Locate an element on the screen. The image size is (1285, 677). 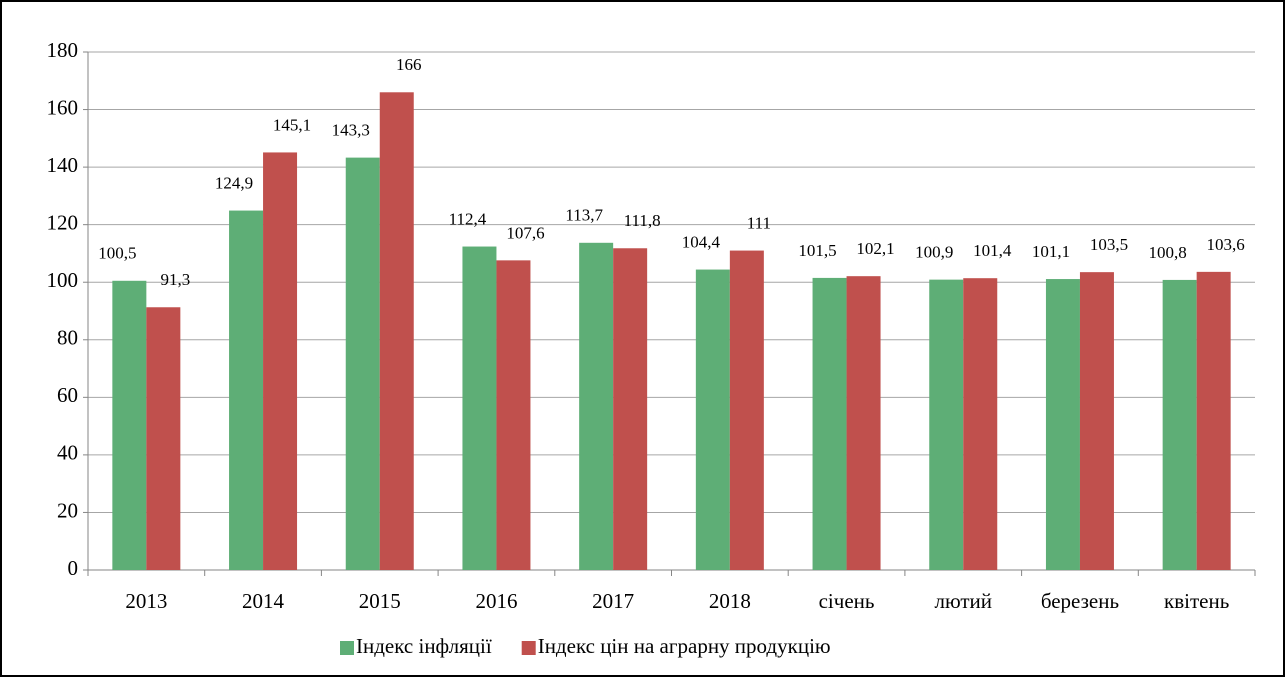
x-tick-label: 2014 is located at coordinates (263, 601).